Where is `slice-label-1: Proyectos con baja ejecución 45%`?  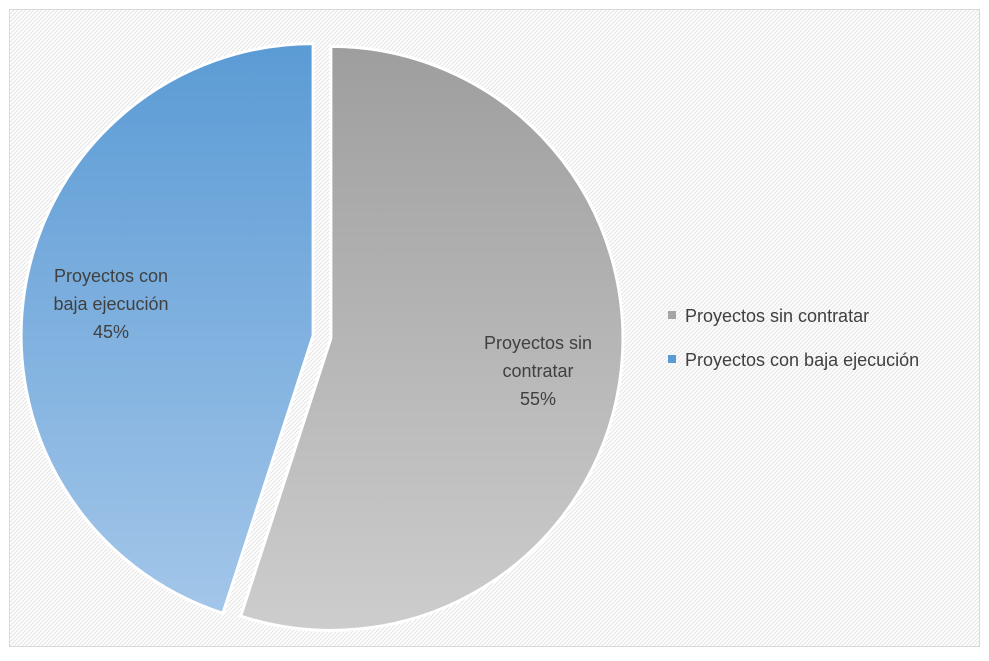 slice-label-1: Proyectos con baja ejecución 45% is located at coordinates (110, 304).